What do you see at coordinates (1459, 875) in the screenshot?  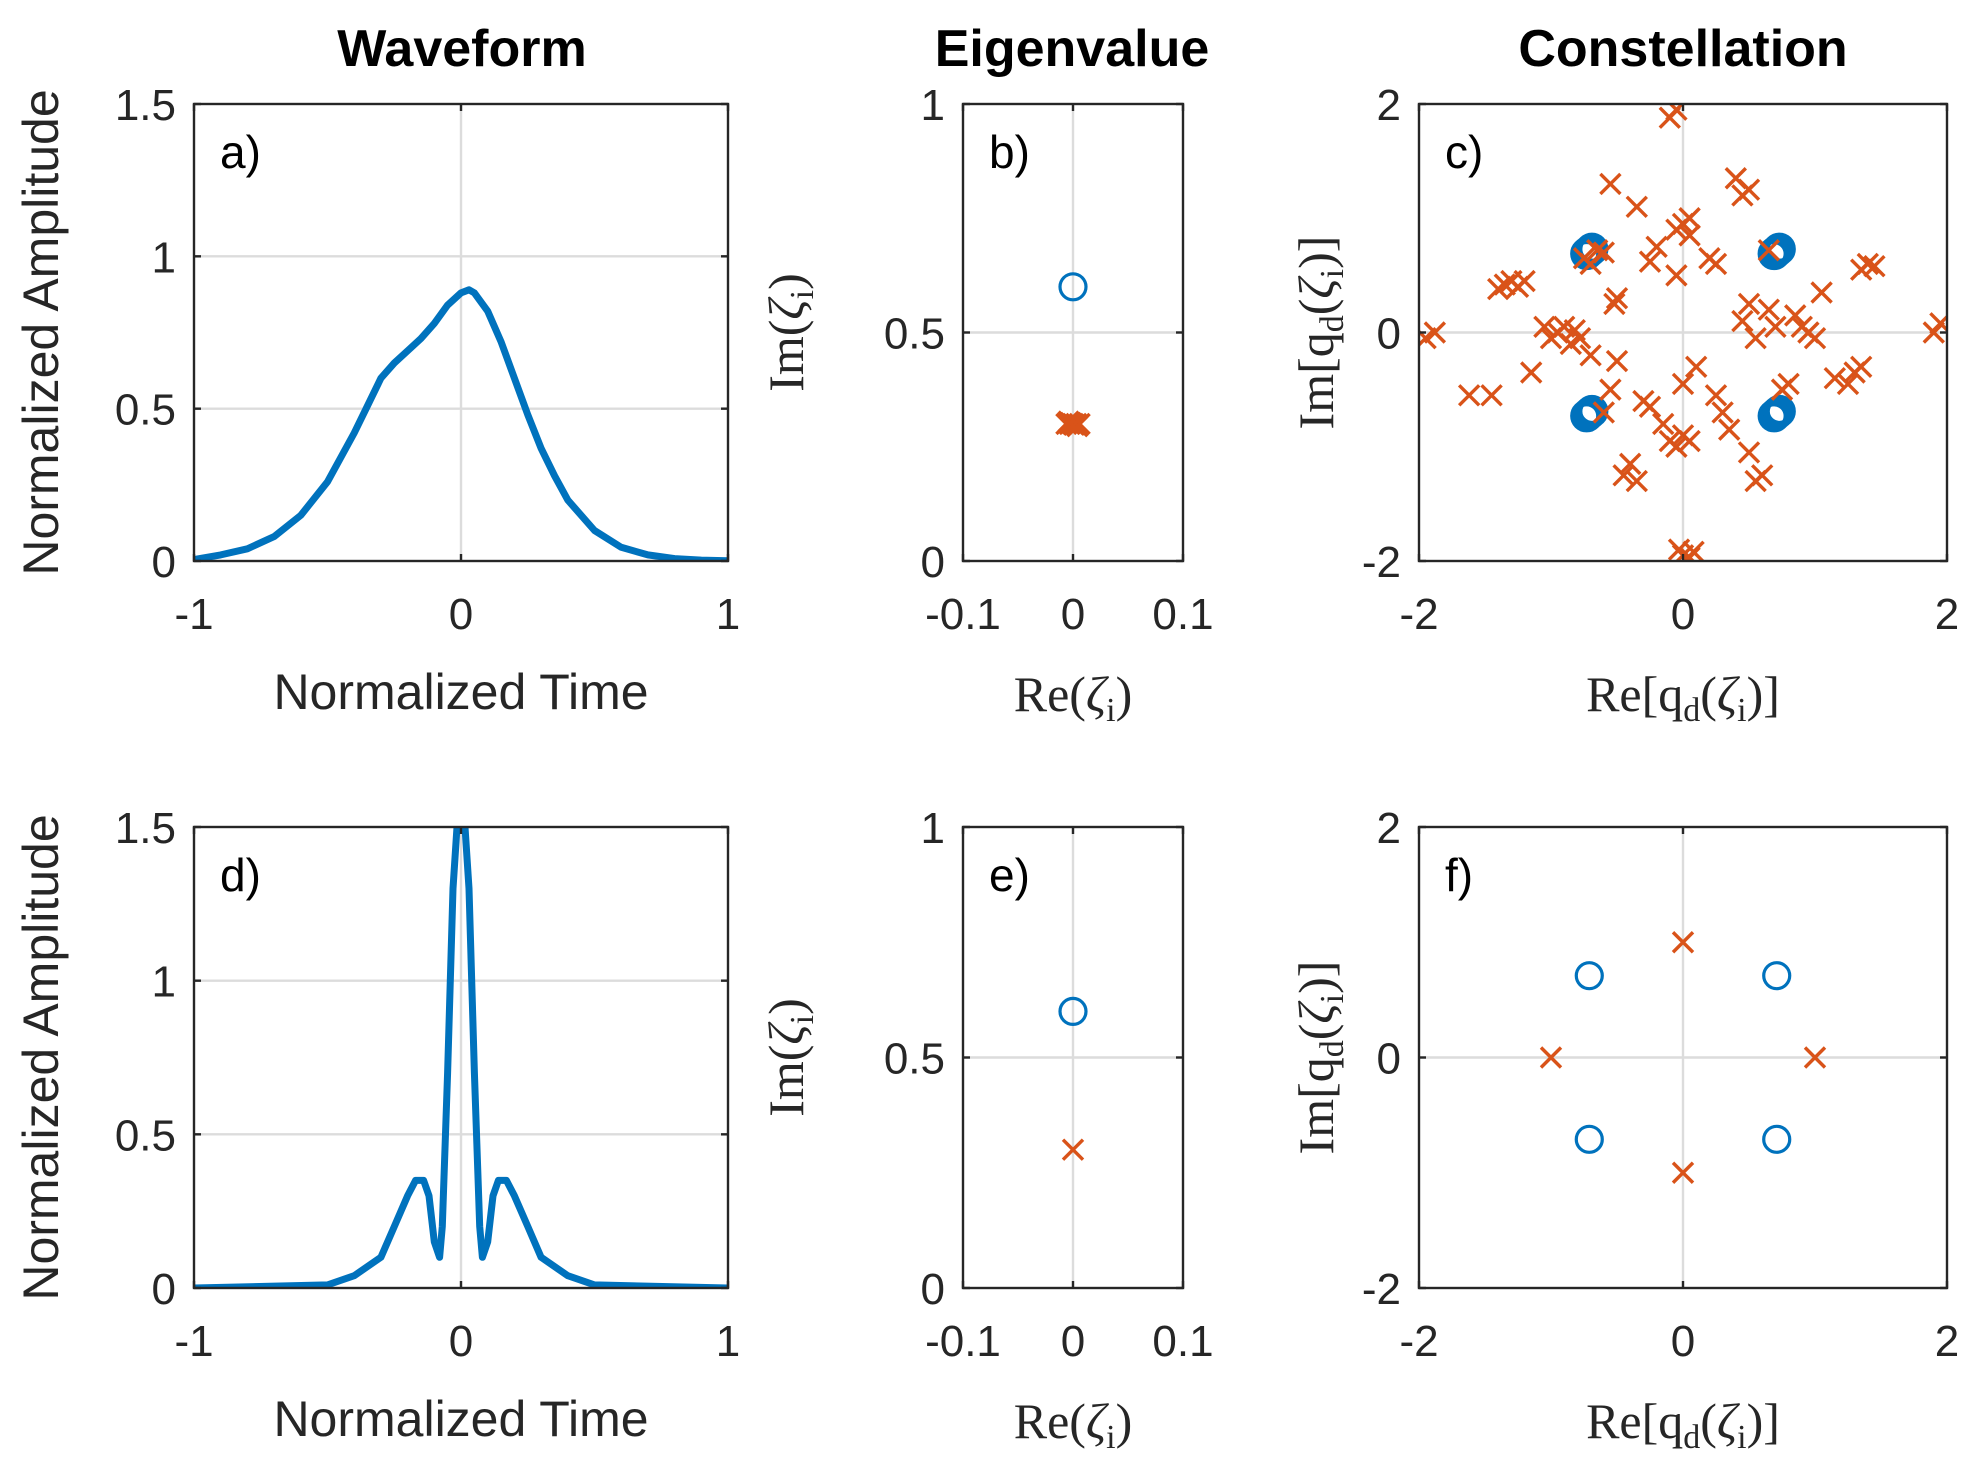 I see `panel-label: f)` at bounding box center [1459, 875].